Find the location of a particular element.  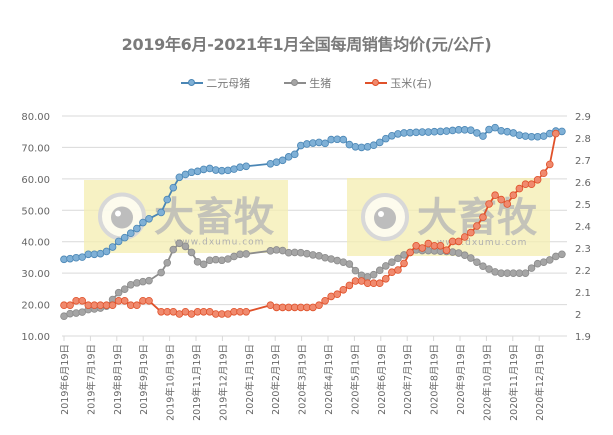

legend-item-hog: 生猪 is located at coordinates (307, 83).